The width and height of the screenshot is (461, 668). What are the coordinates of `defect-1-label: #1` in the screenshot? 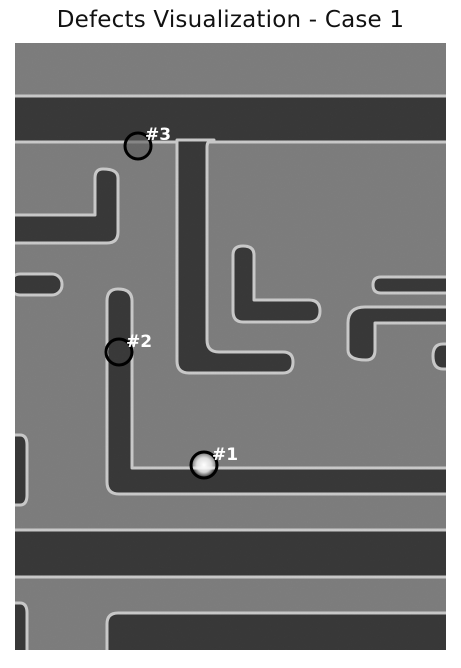 It's located at (225, 455).